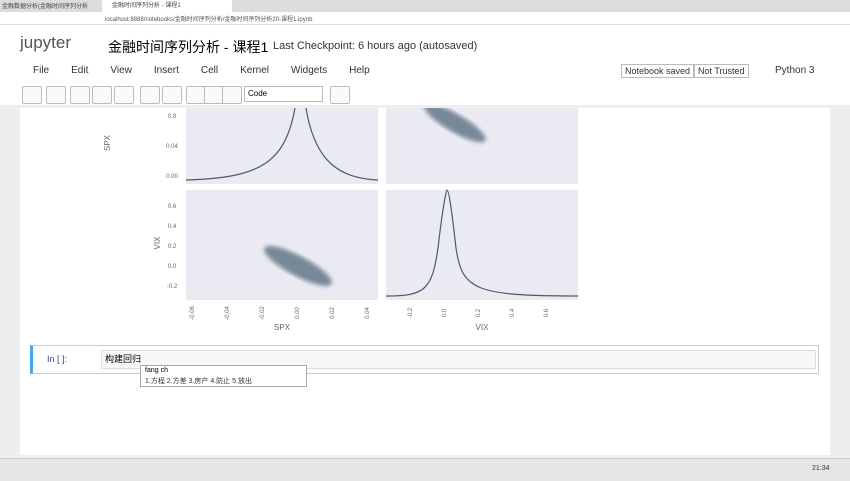 The image size is (850, 481). What do you see at coordinates (232, 95) in the screenshot?
I see `restart-button` at bounding box center [232, 95].